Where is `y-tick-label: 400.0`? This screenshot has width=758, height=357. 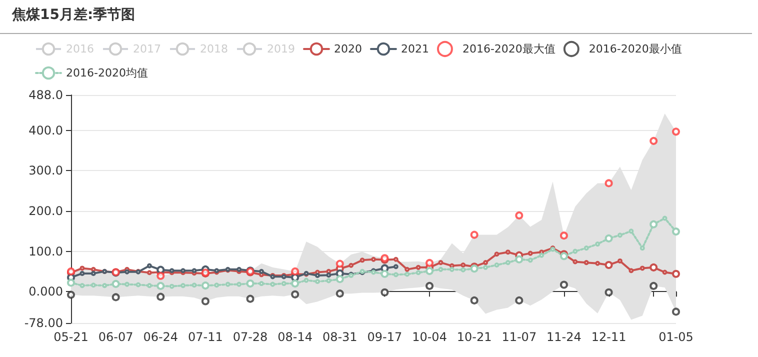 y-tick-label: 400.0 is located at coordinates (45, 130).